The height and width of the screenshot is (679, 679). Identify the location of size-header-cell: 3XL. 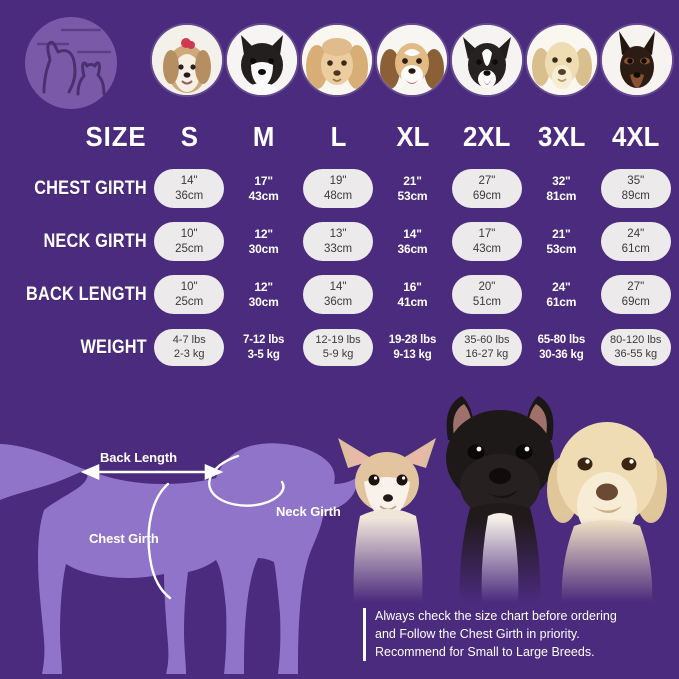
(561, 137).